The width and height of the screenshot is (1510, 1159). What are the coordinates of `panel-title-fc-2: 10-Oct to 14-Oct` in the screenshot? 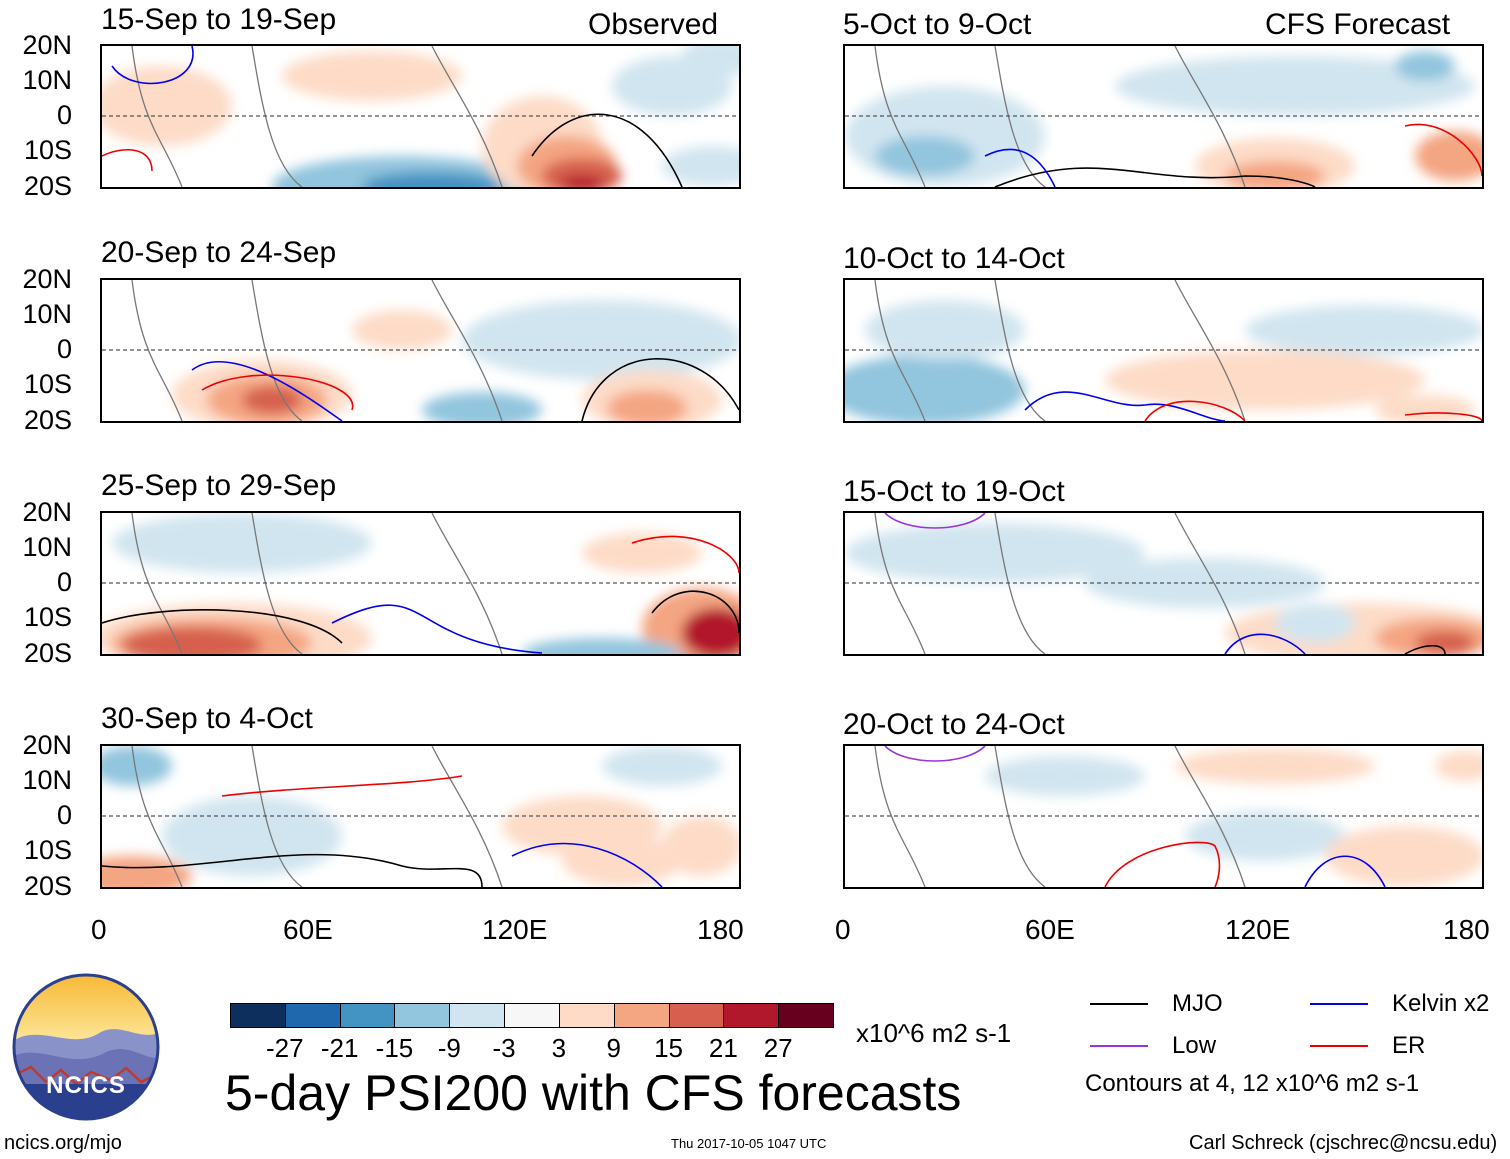 It's located at (954, 258).